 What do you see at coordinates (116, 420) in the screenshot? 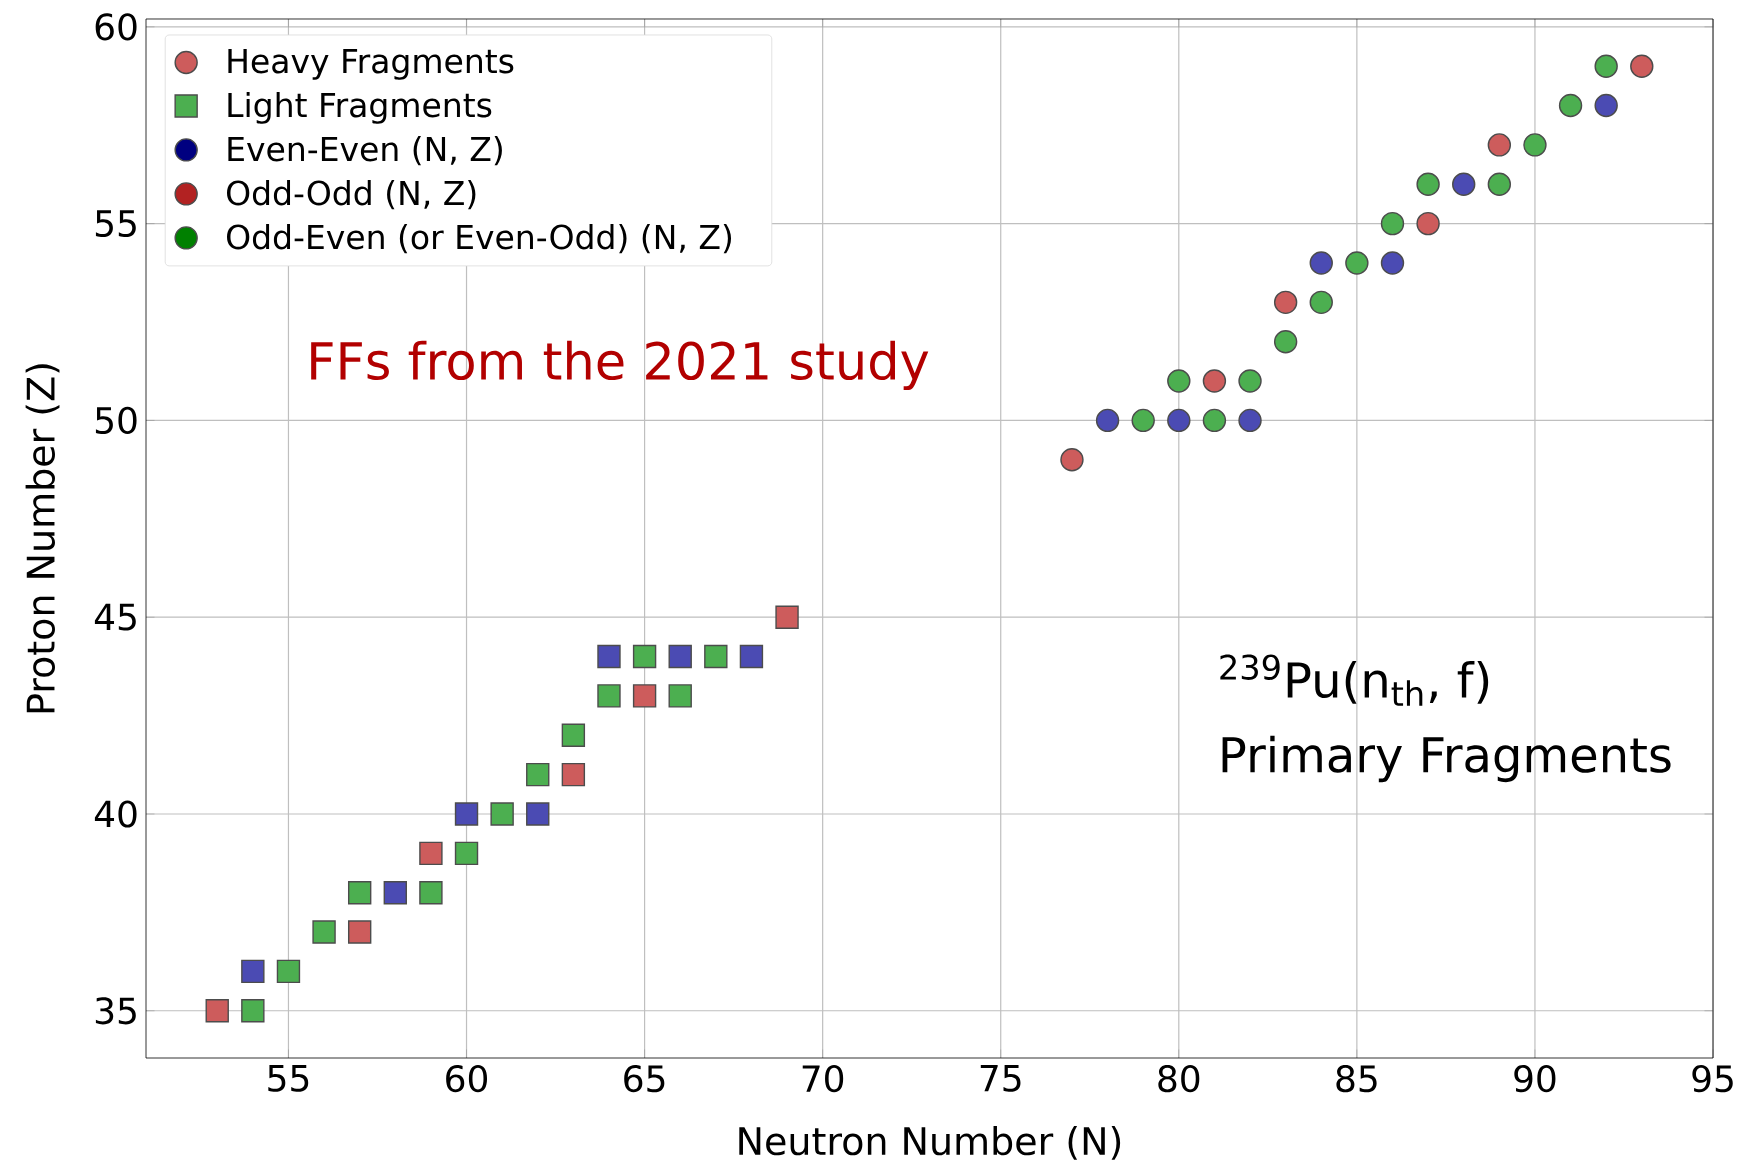
I see `y-tick-label: 50` at bounding box center [116, 420].